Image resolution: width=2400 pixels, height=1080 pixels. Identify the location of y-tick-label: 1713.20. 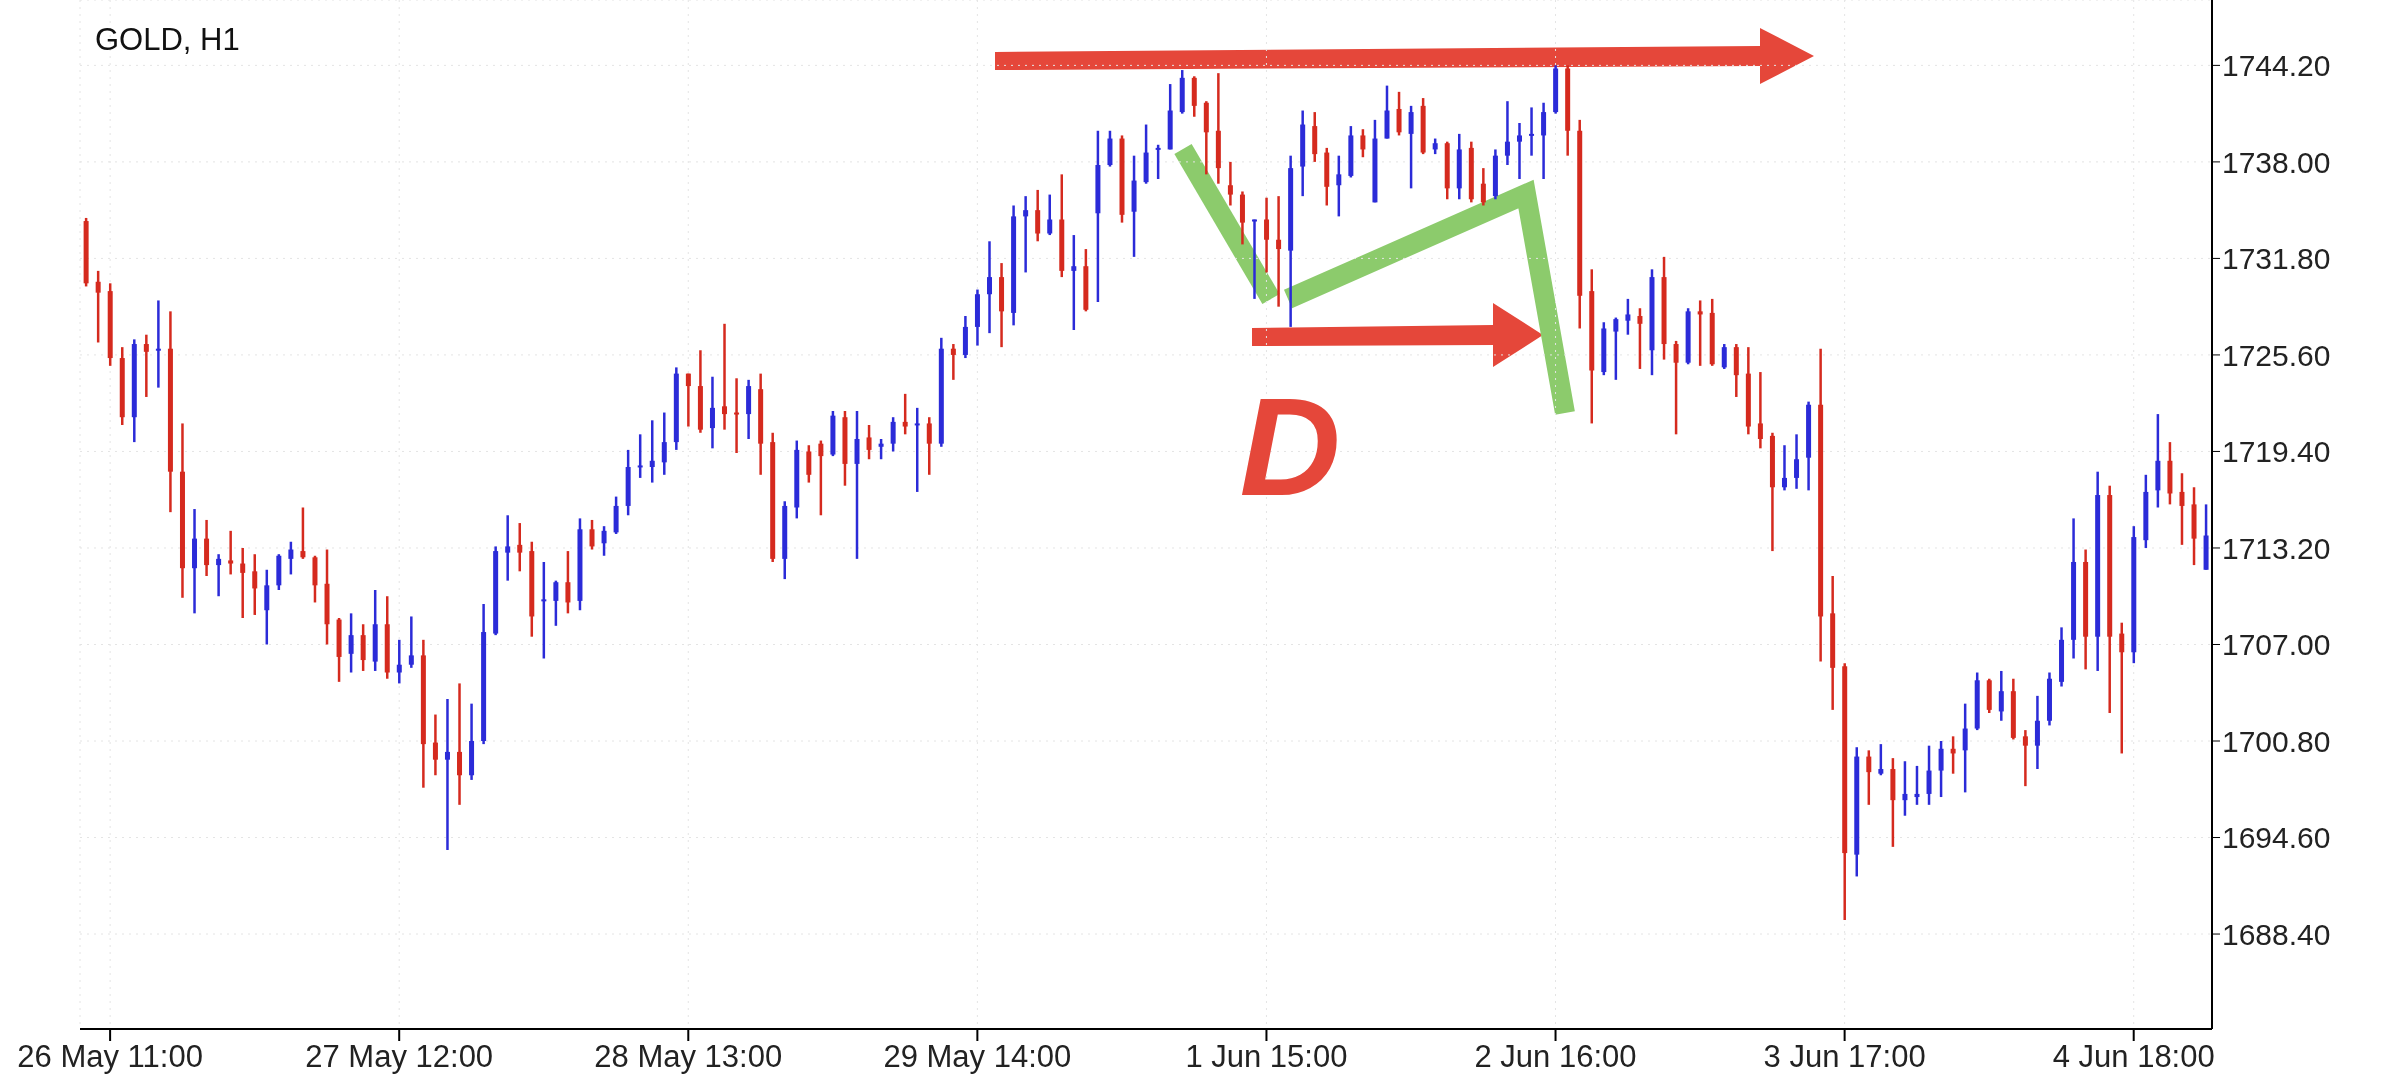
(2276, 548).